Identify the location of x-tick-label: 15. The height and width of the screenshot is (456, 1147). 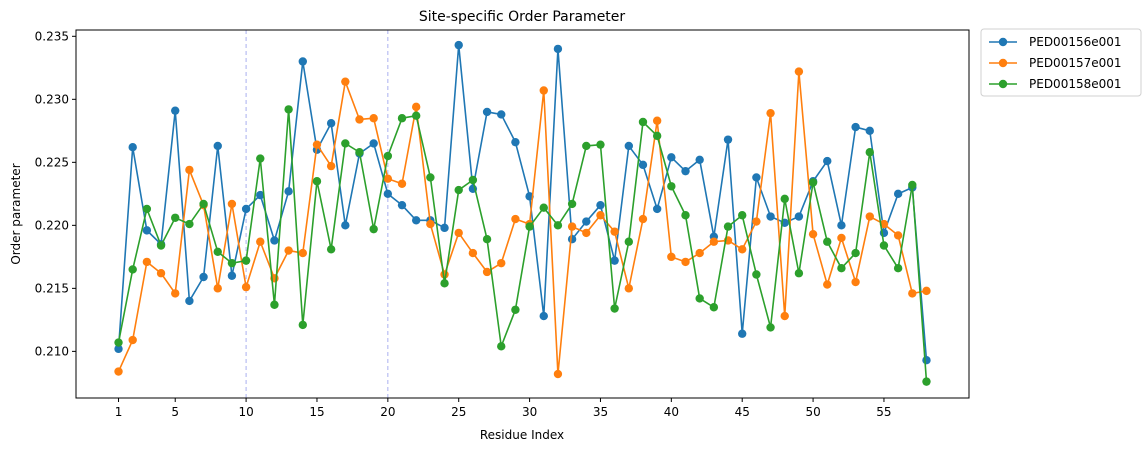
(316, 412).